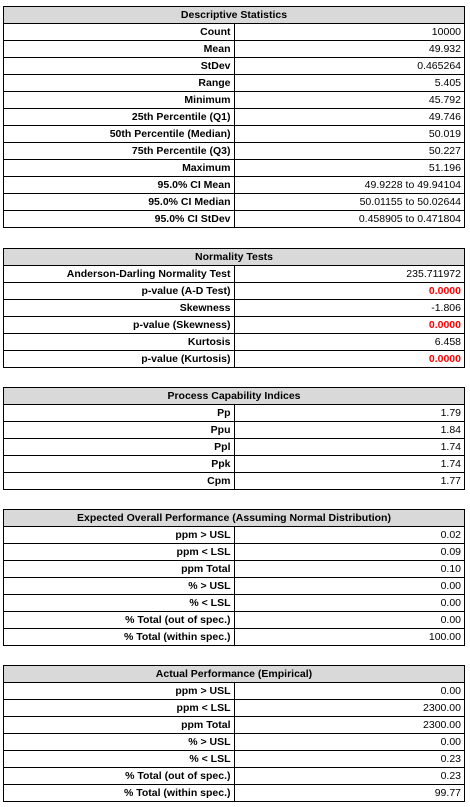 This screenshot has height=807, width=470. I want to click on table-row: Ppk 1.74, so click(234, 464).